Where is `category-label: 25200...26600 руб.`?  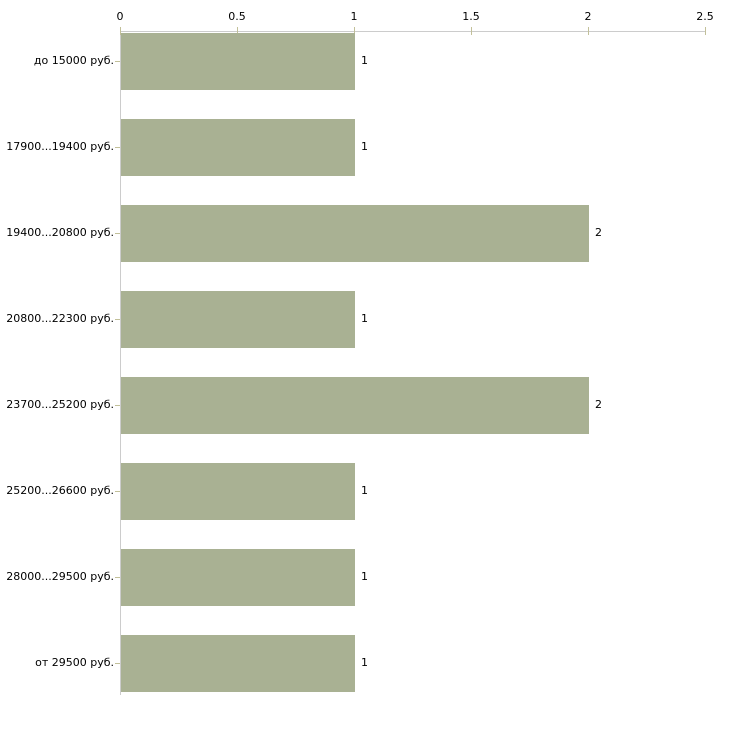
category-label: 25200...26600 руб. is located at coordinates (60, 490).